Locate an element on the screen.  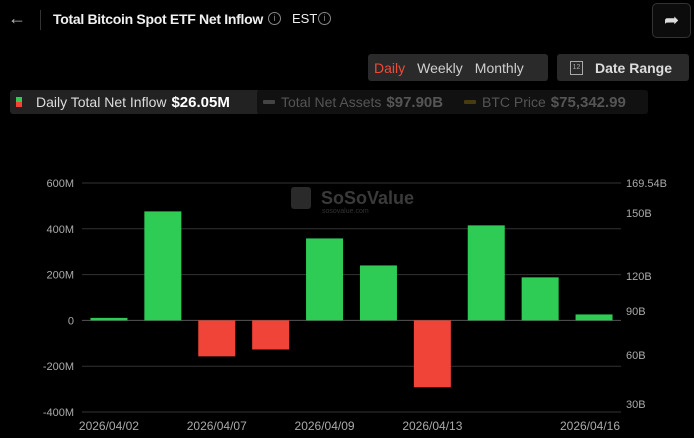
bar-2026/04/06 is located at coordinates (163, 266).